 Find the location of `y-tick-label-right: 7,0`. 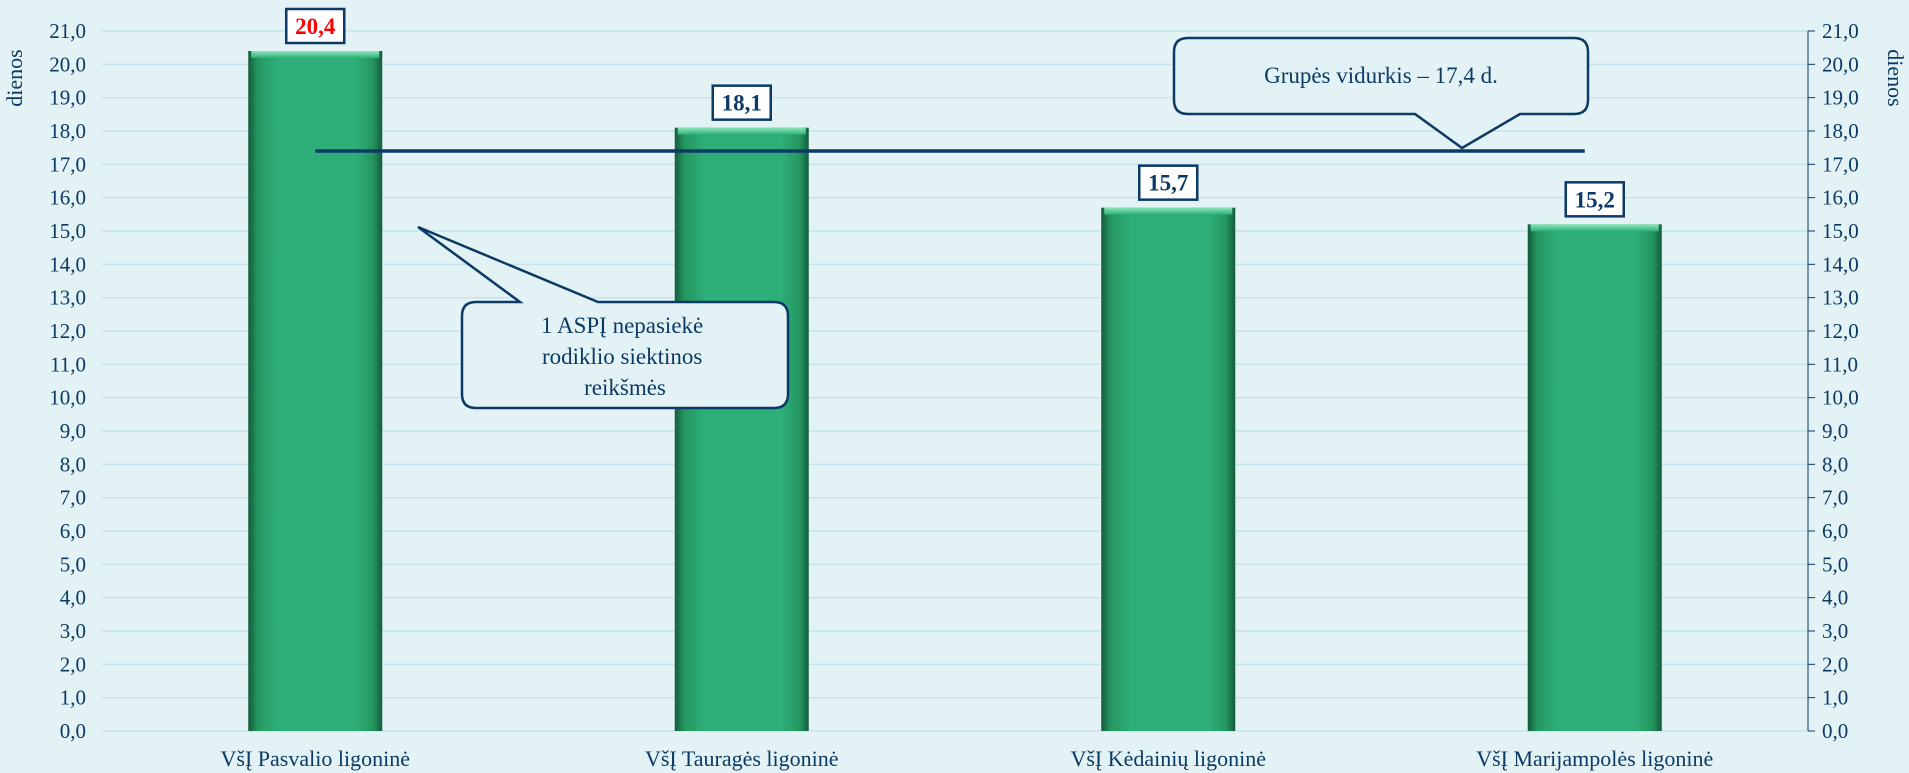

y-tick-label-right: 7,0 is located at coordinates (1835, 498).